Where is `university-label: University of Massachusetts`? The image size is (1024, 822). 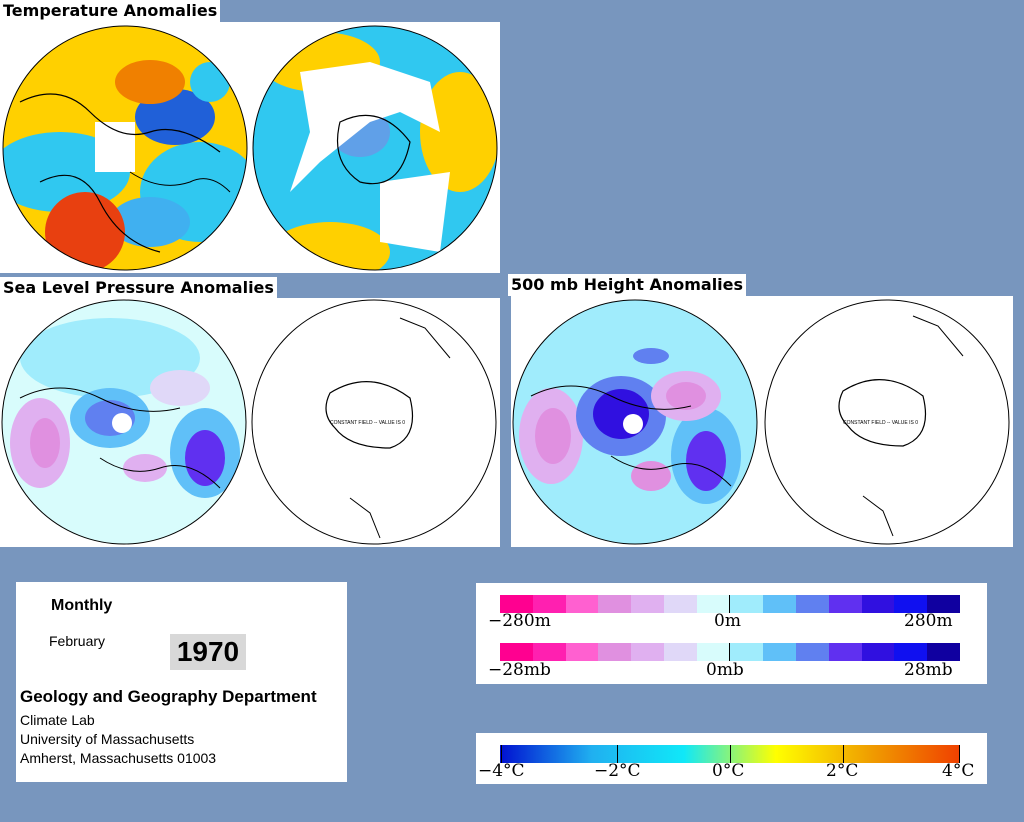
university-label: University of Massachusetts is located at coordinates (107, 739).